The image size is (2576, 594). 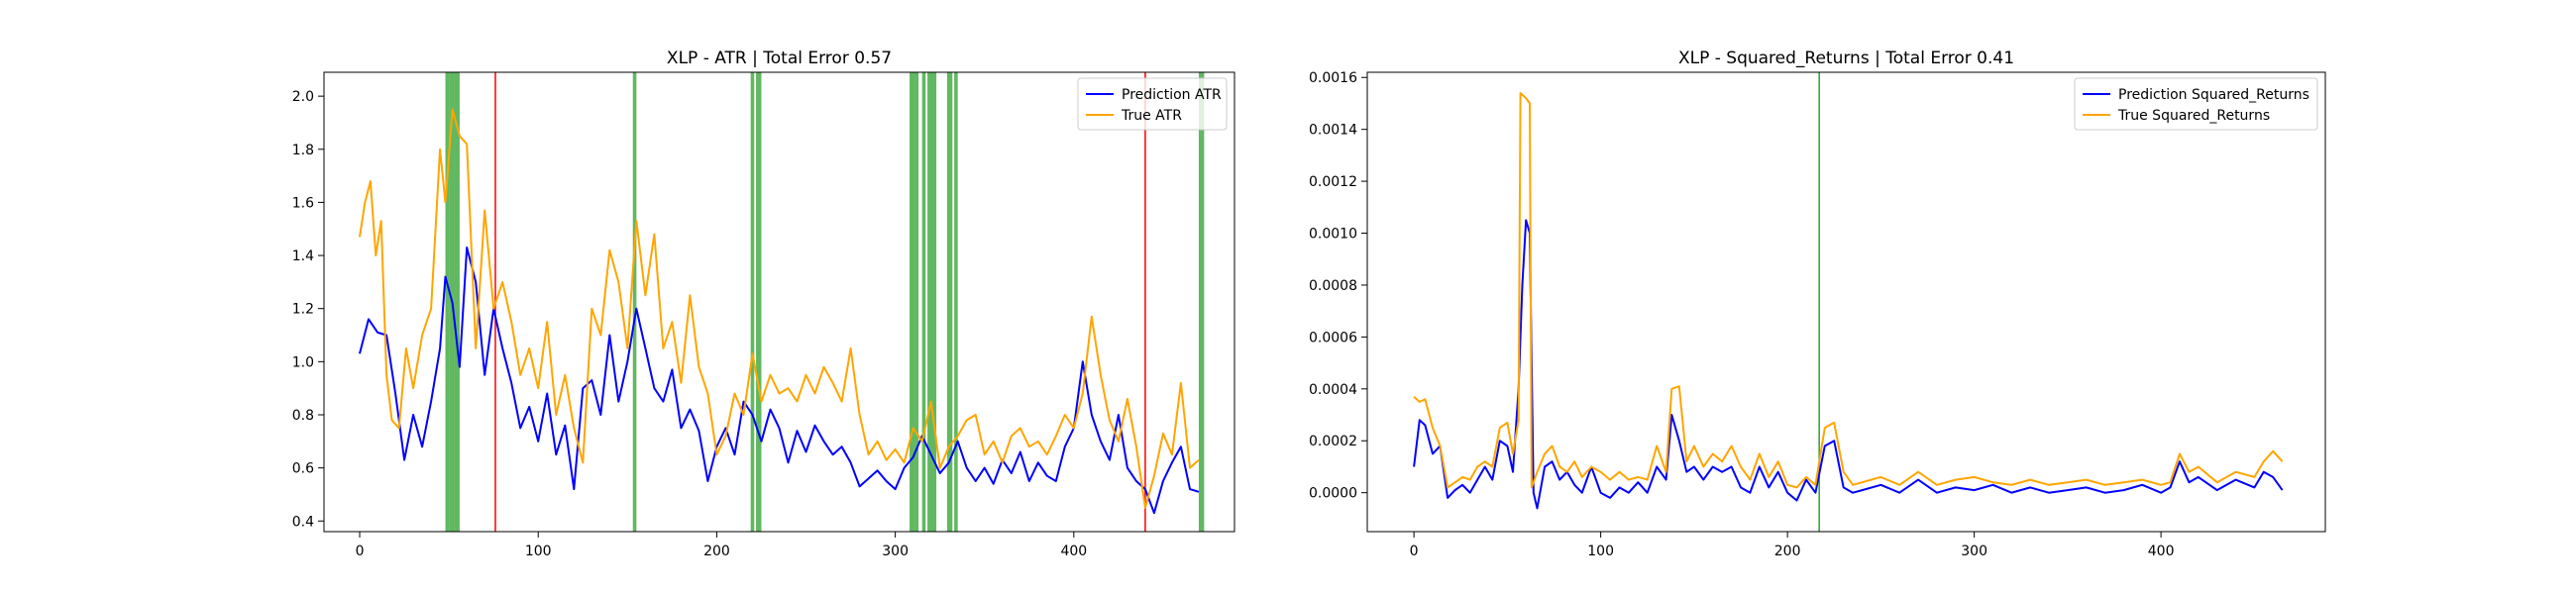 What do you see at coordinates (303, 97) in the screenshot?
I see `y-tick-label-8: 2.0` at bounding box center [303, 97].